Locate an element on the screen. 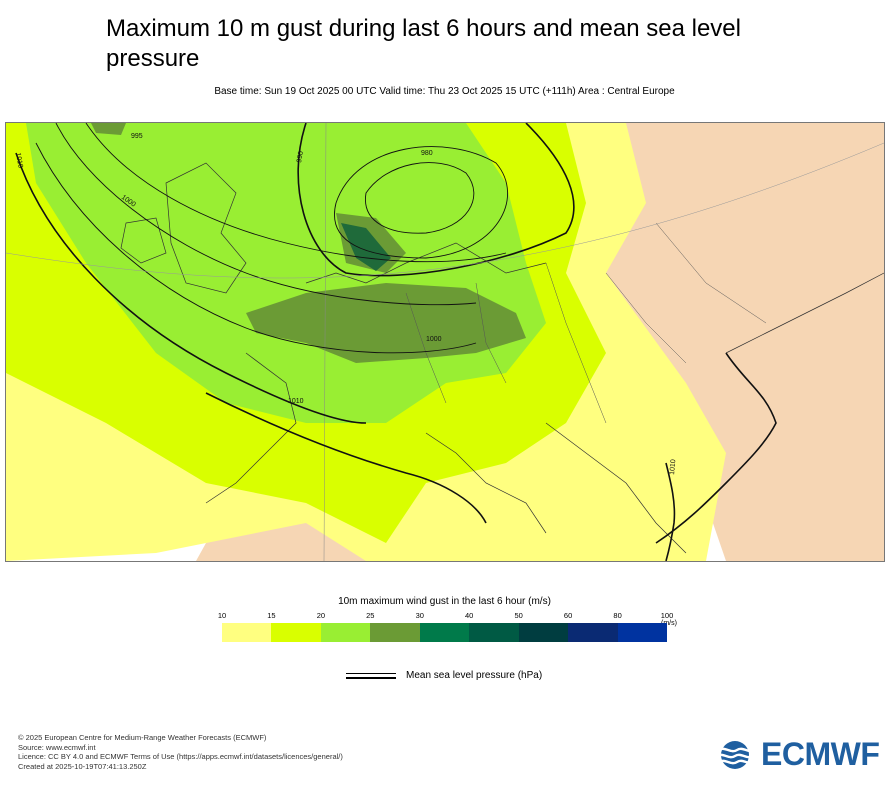 The image size is (889, 800). legend-tick: 10 is located at coordinates (222, 615).